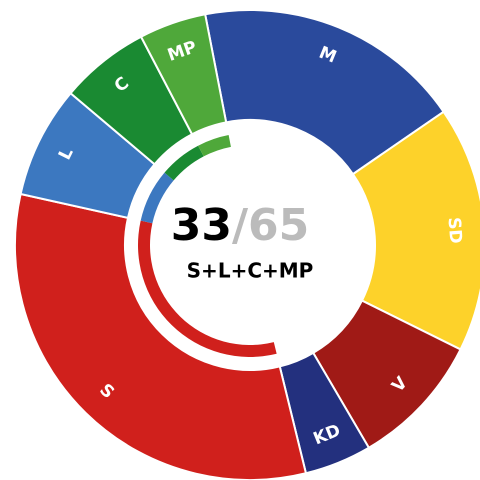 Image resolution: width=480 pixels, height=480 pixels. What do you see at coordinates (270, 225) in the screenshot?
I see `center-total: /65` at bounding box center [270, 225].